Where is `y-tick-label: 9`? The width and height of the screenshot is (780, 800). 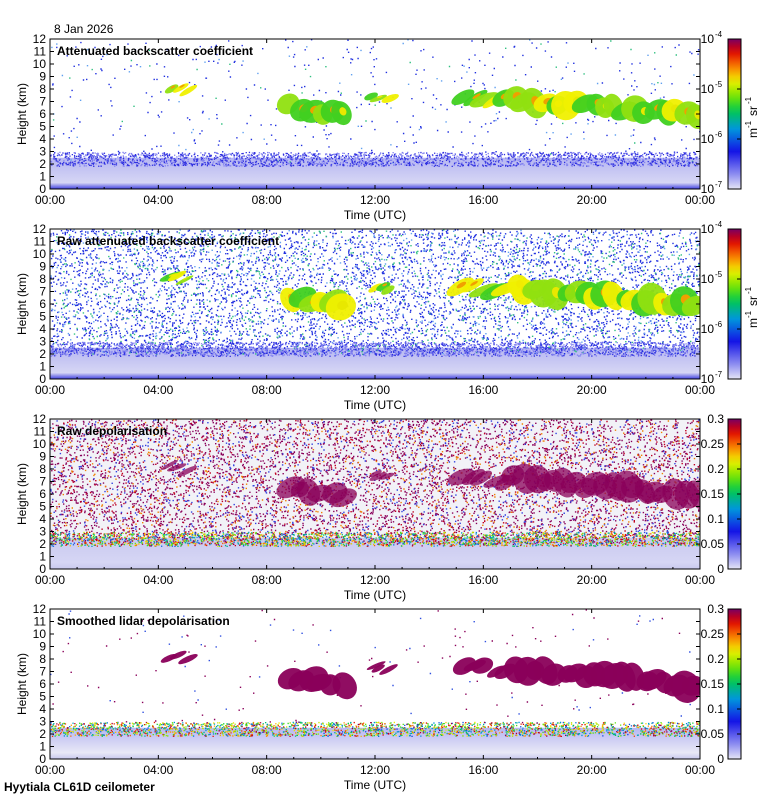
y-tick-label: 9 is located at coordinates (42, 267).